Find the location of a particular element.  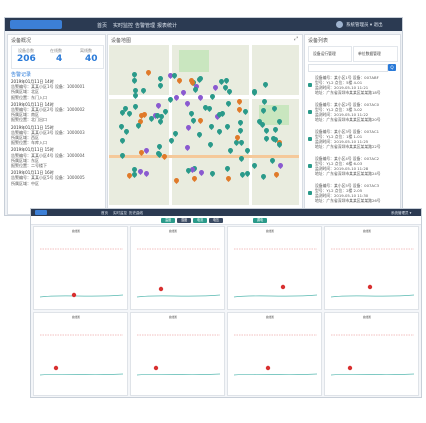

user-avatar is located at coordinates (339, 24).